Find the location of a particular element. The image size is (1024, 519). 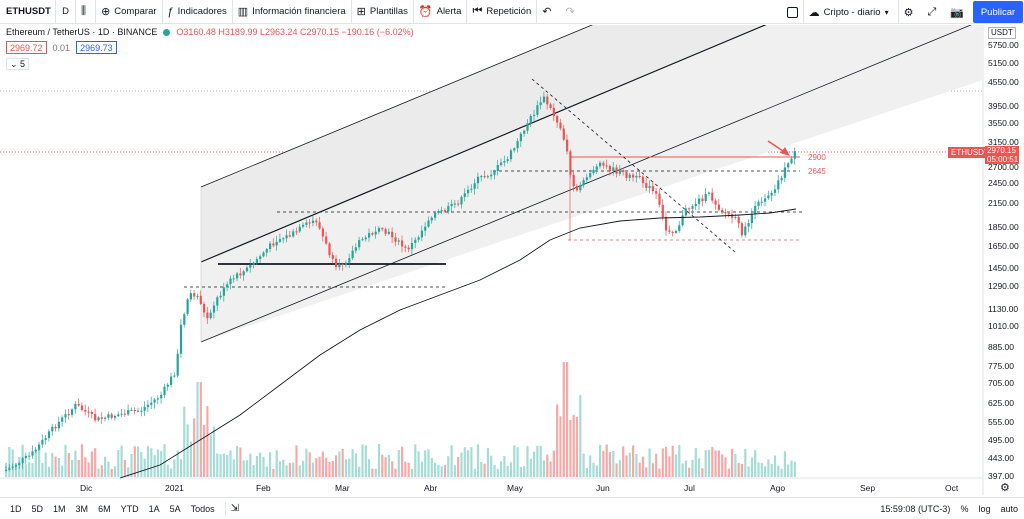

financials-button: ▥ Información financiera is located at coordinates (292, 12).